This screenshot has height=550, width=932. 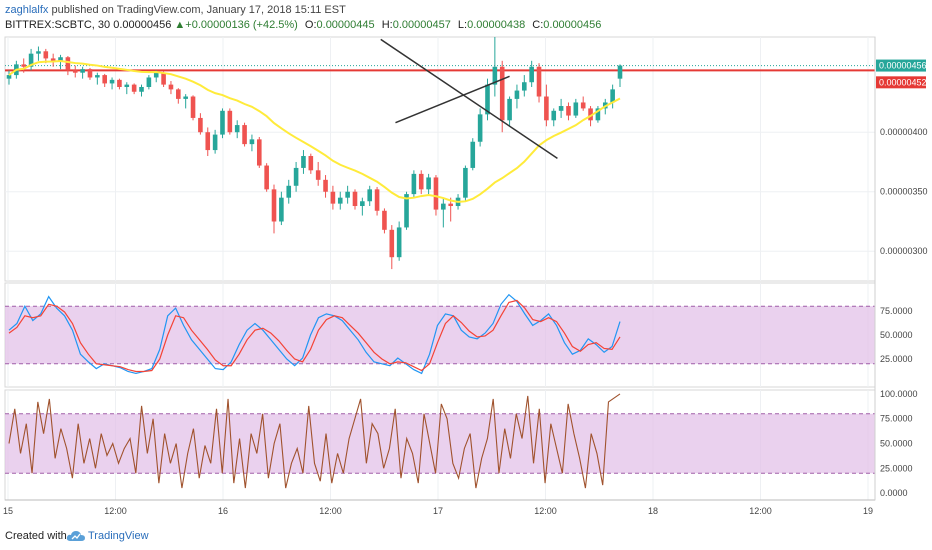 I want to click on resistance-badge-label: 0.00000452, so click(x=903, y=82).